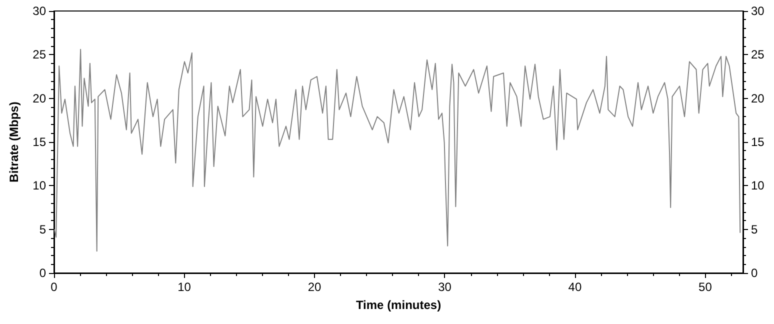 This screenshot has width=774, height=324. What do you see at coordinates (315, 287) in the screenshot?
I see `x-tick-label: 20` at bounding box center [315, 287].